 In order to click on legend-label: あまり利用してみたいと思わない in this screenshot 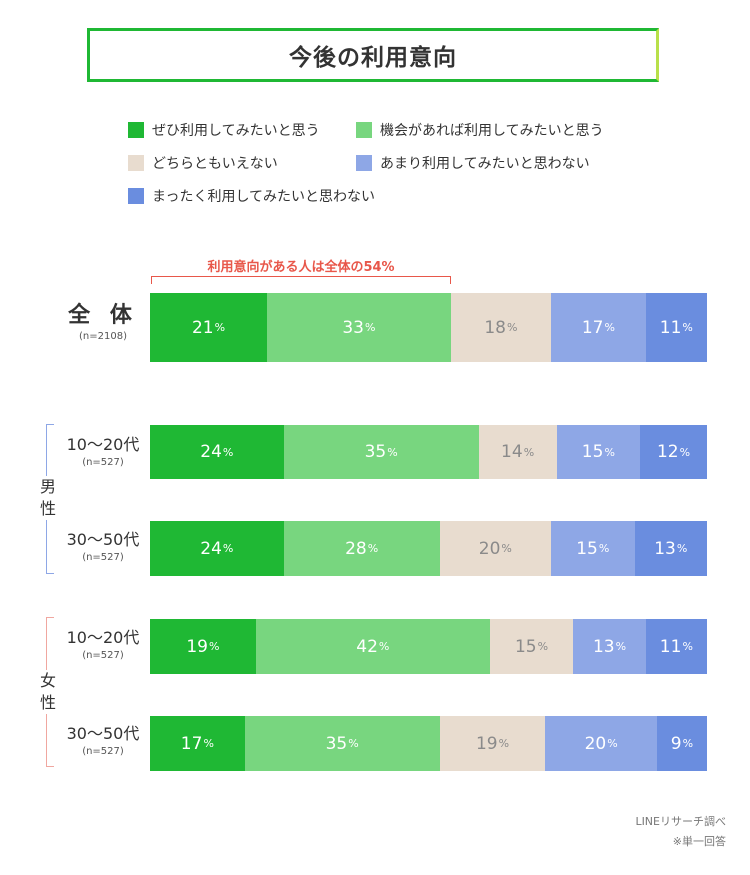, I will do `click(485, 164)`.